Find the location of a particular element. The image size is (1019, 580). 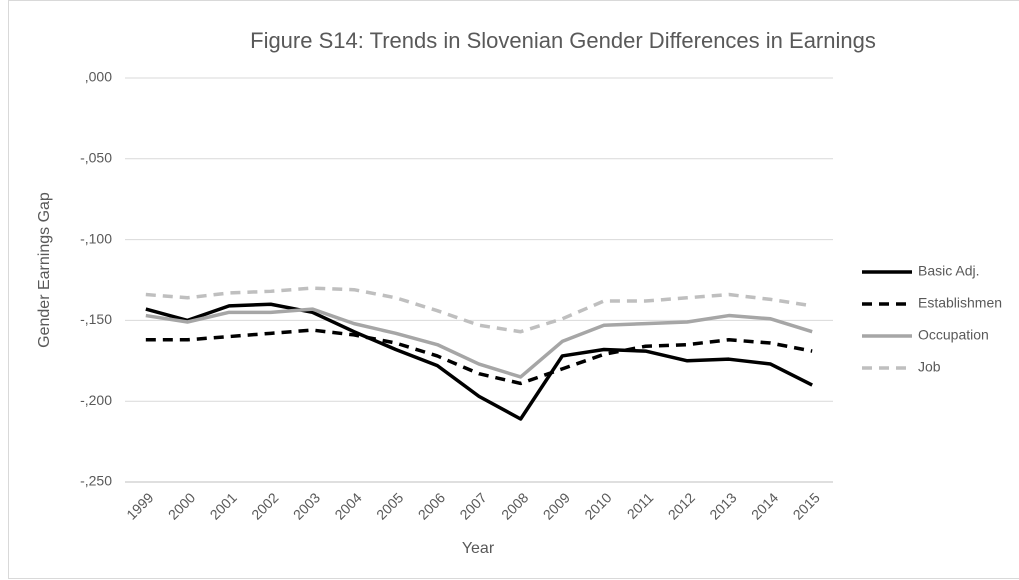

x-tick-label: 2015 is located at coordinates (806, 505).